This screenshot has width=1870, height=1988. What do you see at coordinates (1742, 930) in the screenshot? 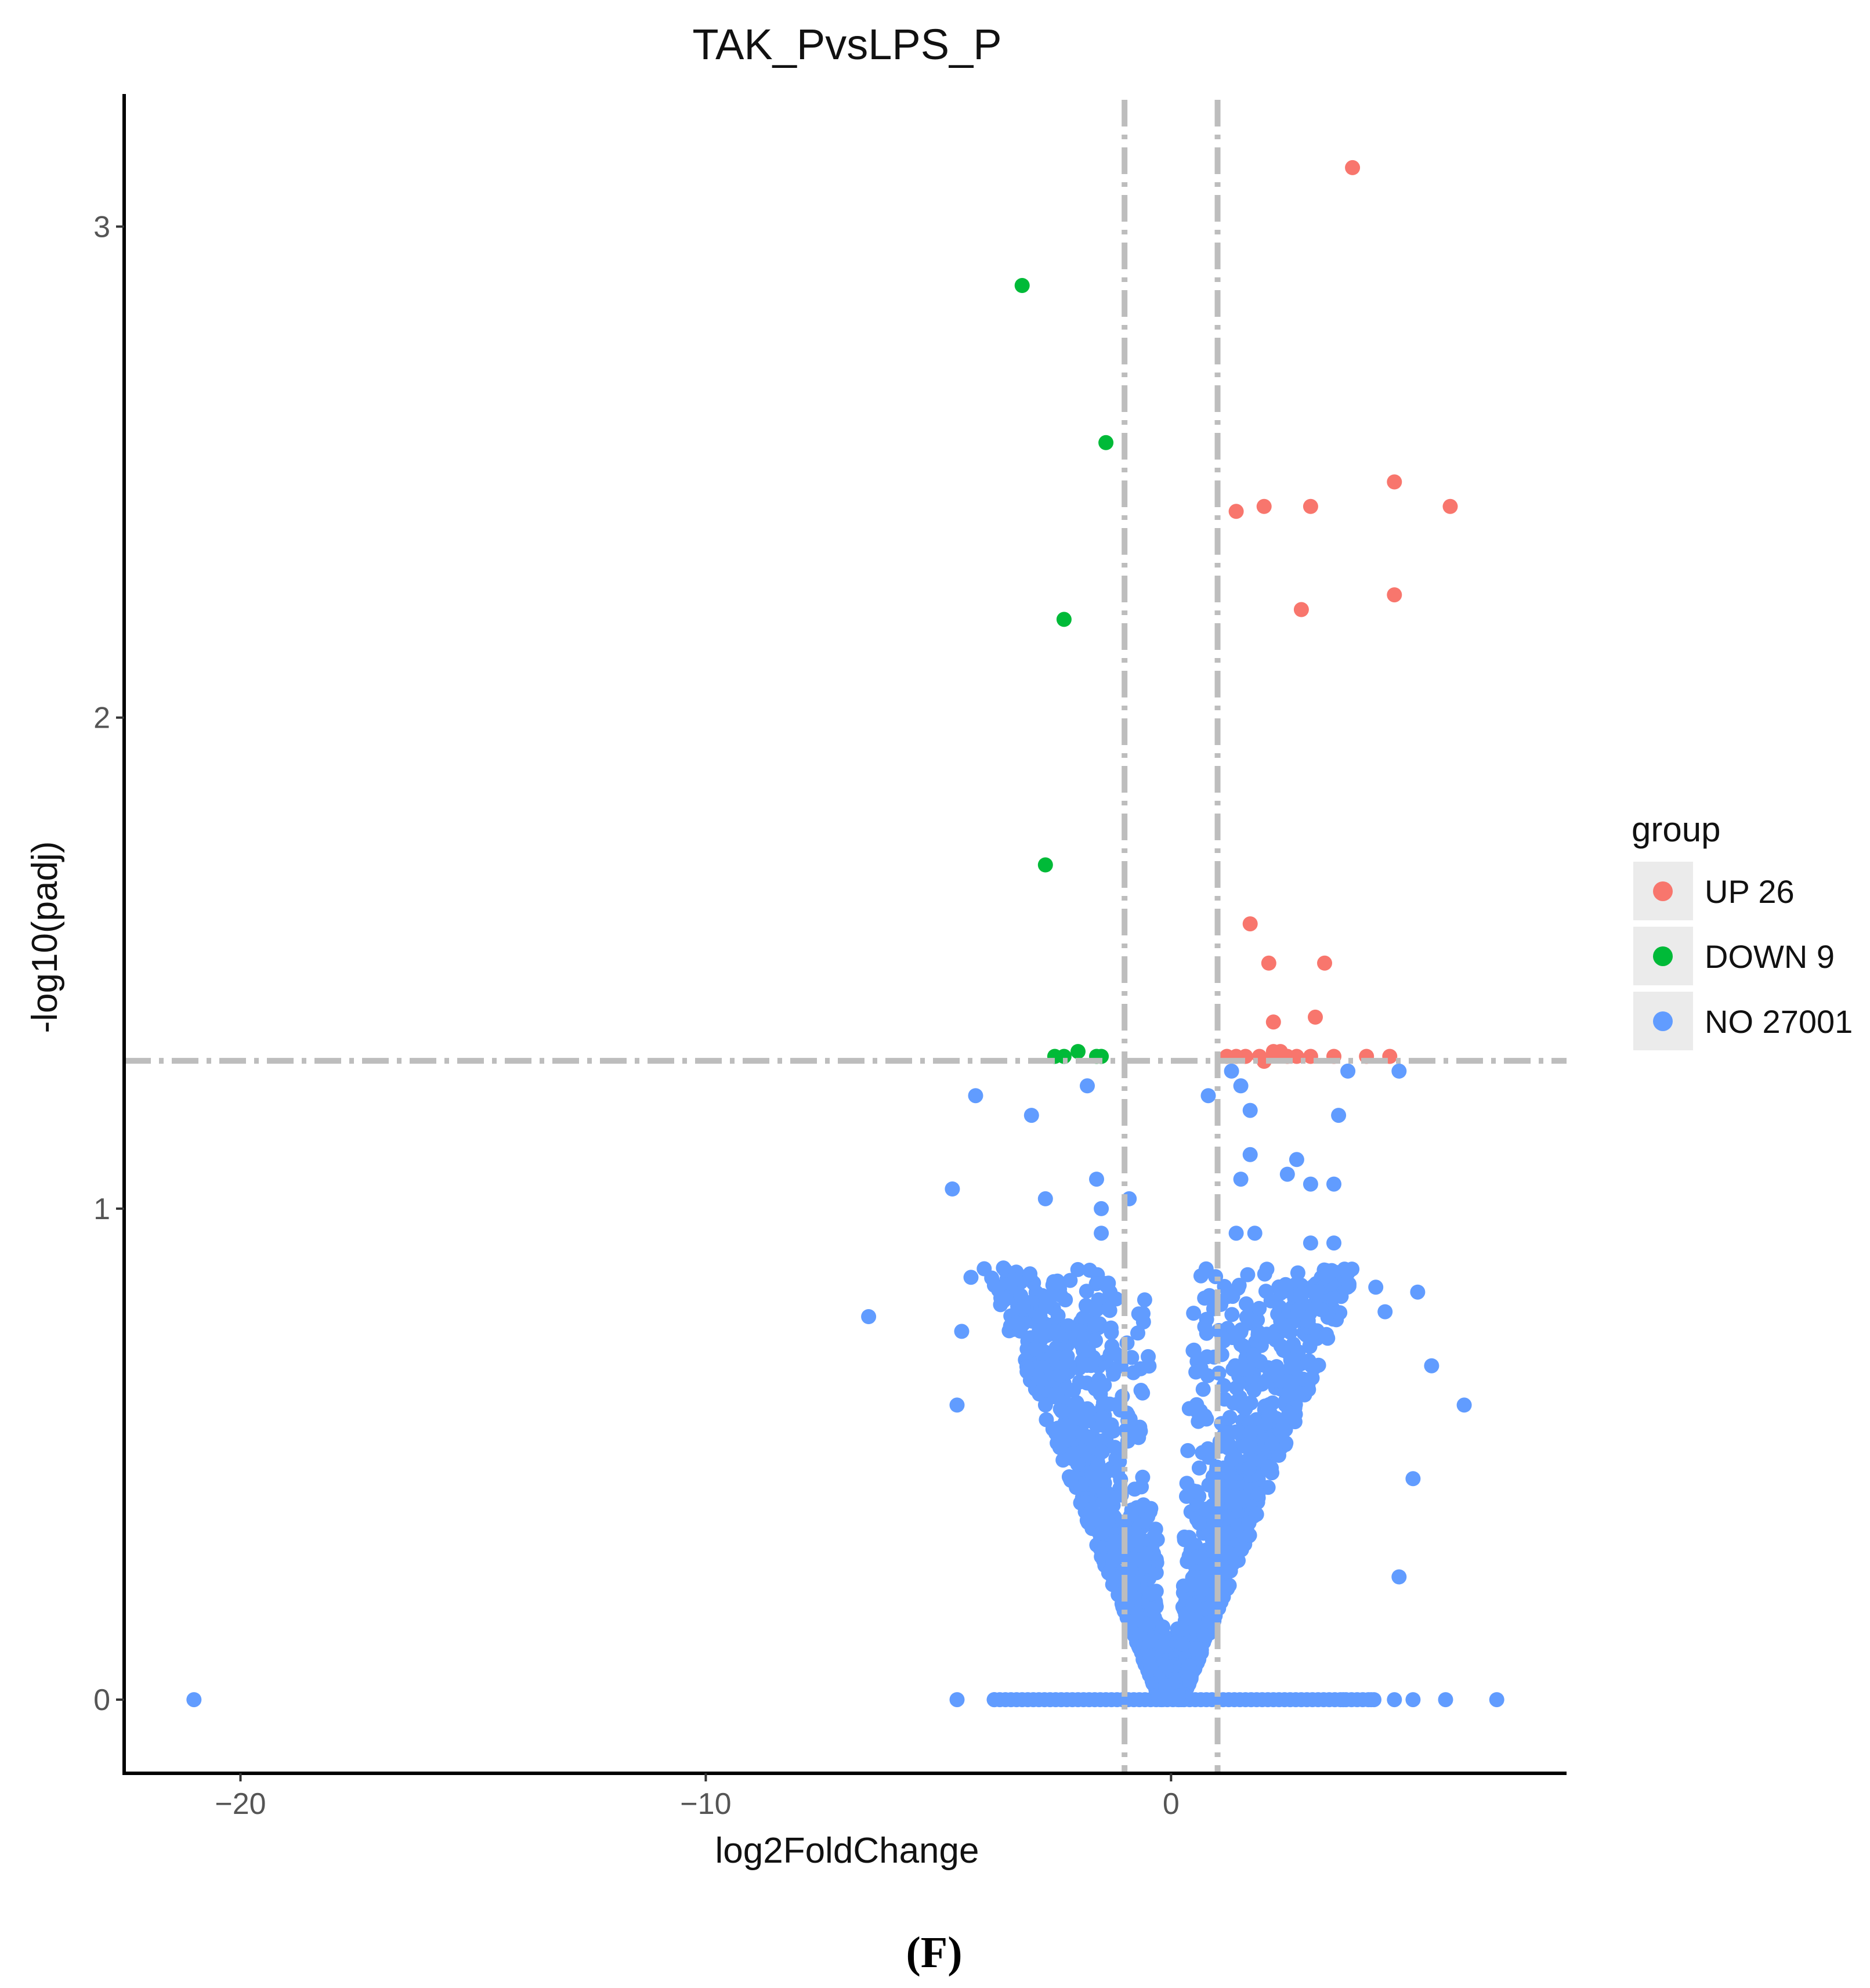
I see `legend: group UP 26 DOWN 9 NO 27001` at bounding box center [1742, 930].